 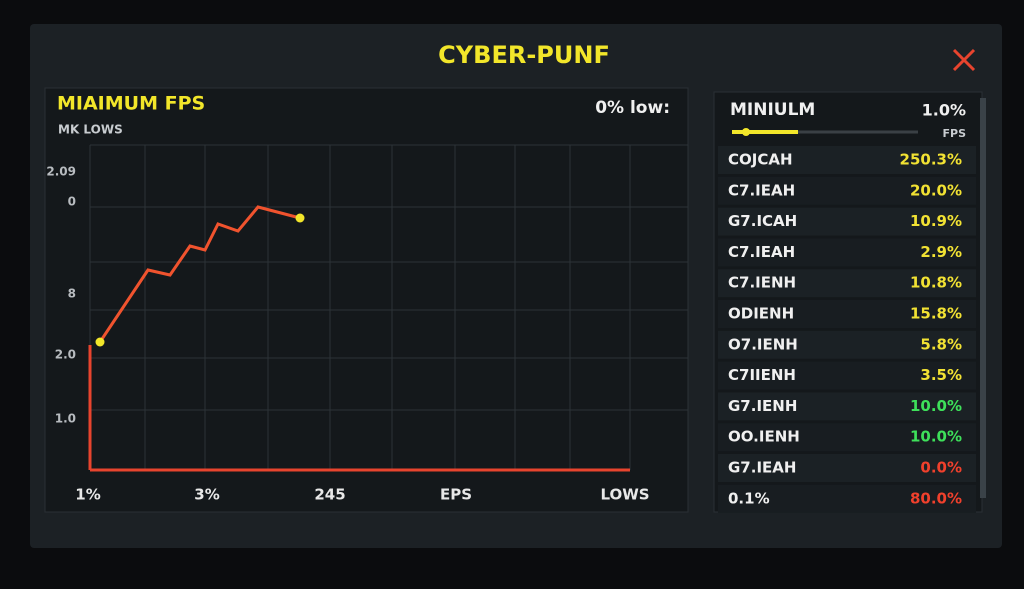 What do you see at coordinates (941, 344) in the screenshot?
I see `row-value: 5.8%` at bounding box center [941, 344].